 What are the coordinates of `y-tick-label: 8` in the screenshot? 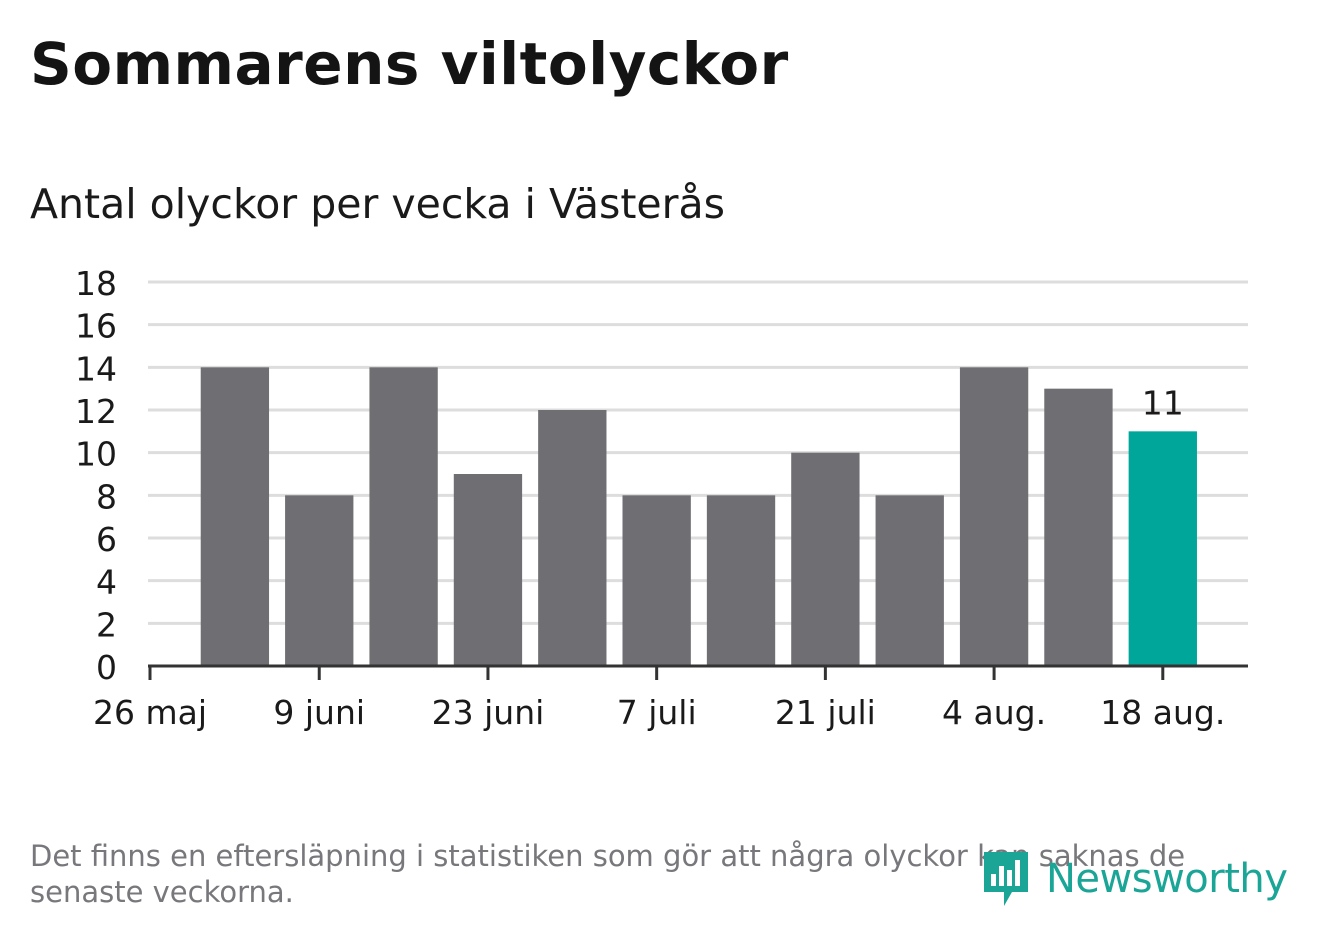 It's located at (106, 496).